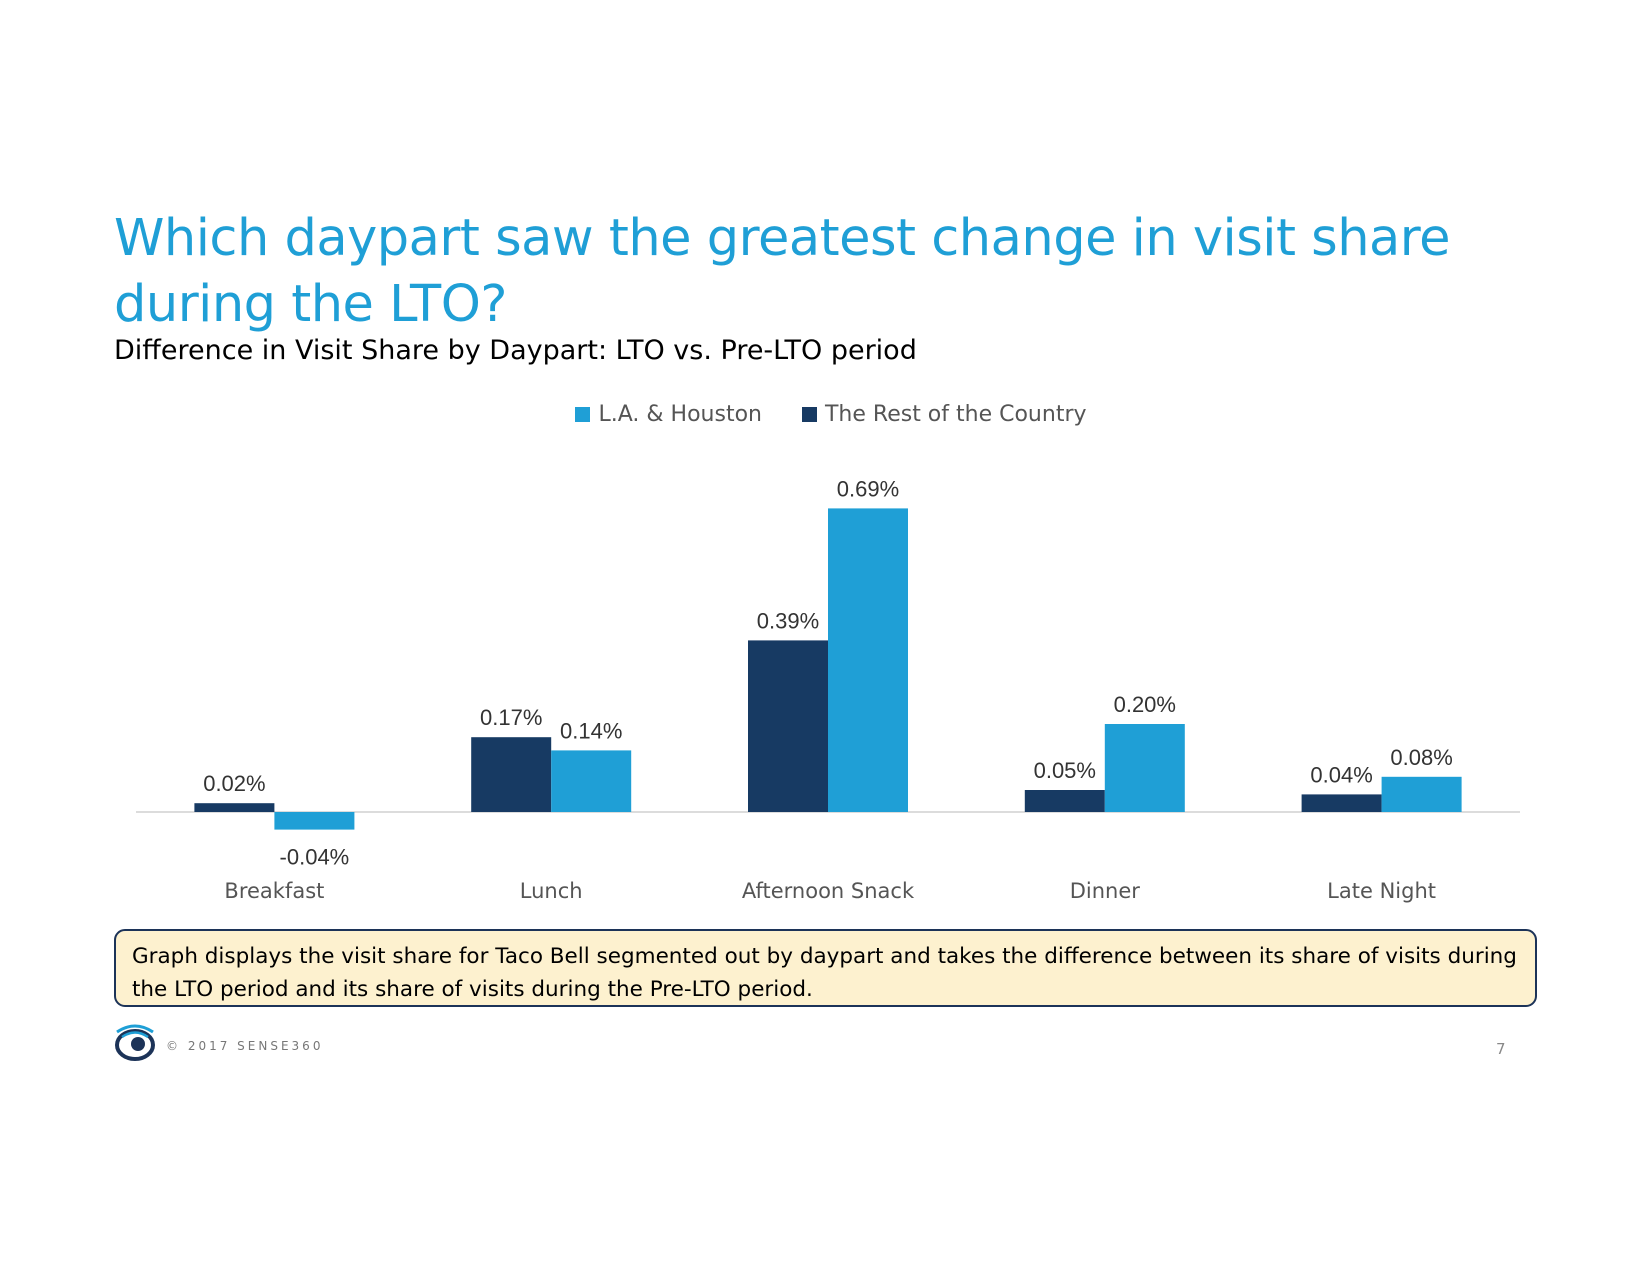 Image resolution: width=1650 pixels, height=1275 pixels. What do you see at coordinates (511, 717) in the screenshot?
I see `data-label-the-rest-of-the-country-1: 0.17%` at bounding box center [511, 717].